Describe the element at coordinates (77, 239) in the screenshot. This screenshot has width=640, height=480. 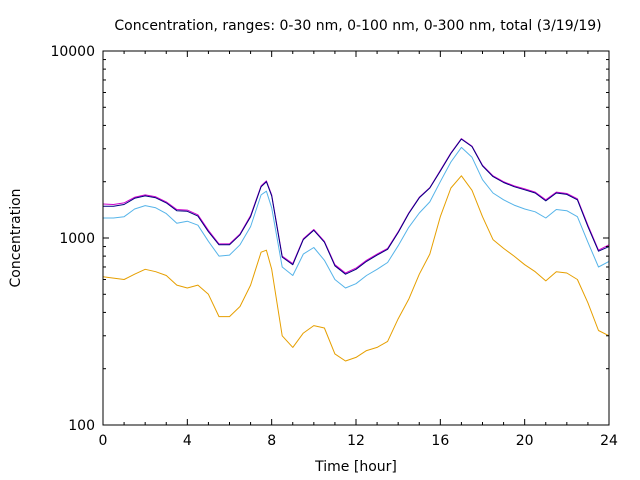
I see `y-tick-label: 1000` at that location.